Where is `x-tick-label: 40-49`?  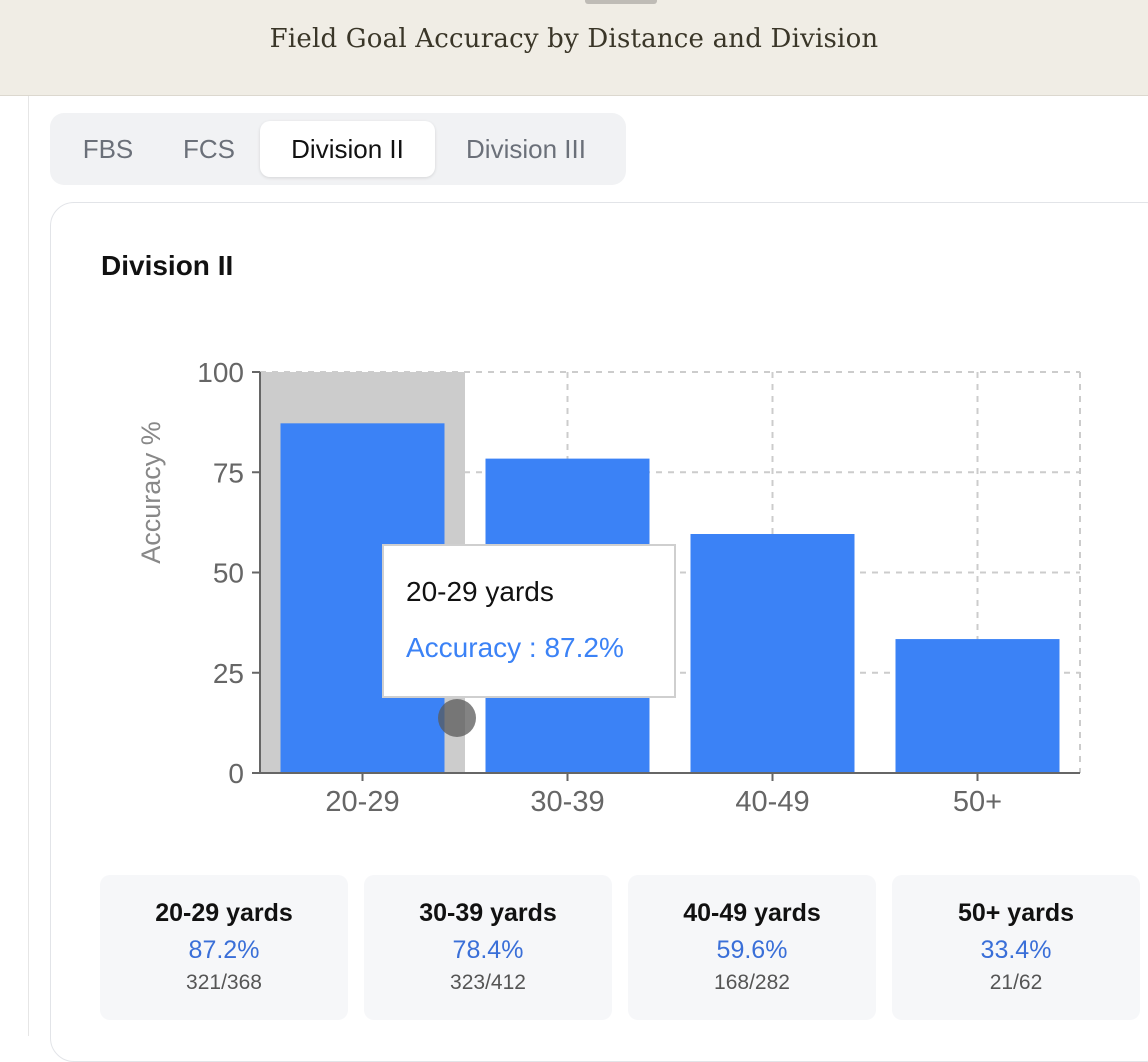
x-tick-label: 40-49 is located at coordinates (772, 802).